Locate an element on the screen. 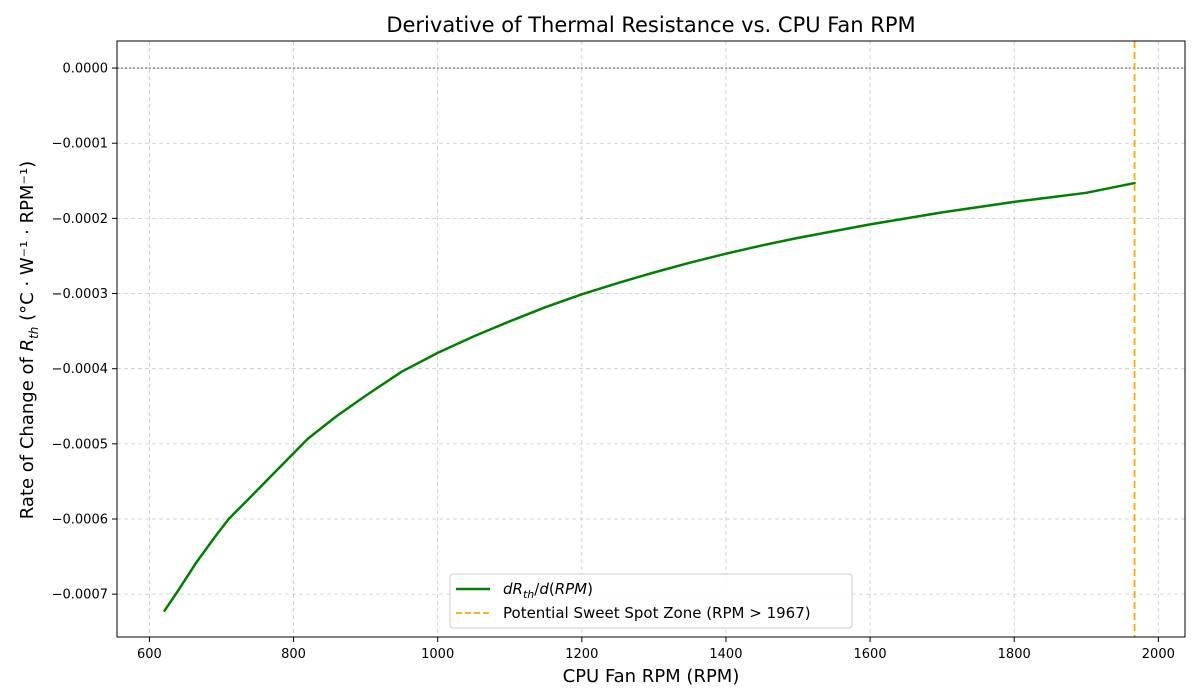 The height and width of the screenshot is (700, 1200). x-tick-label: 2000 is located at coordinates (1158, 654).